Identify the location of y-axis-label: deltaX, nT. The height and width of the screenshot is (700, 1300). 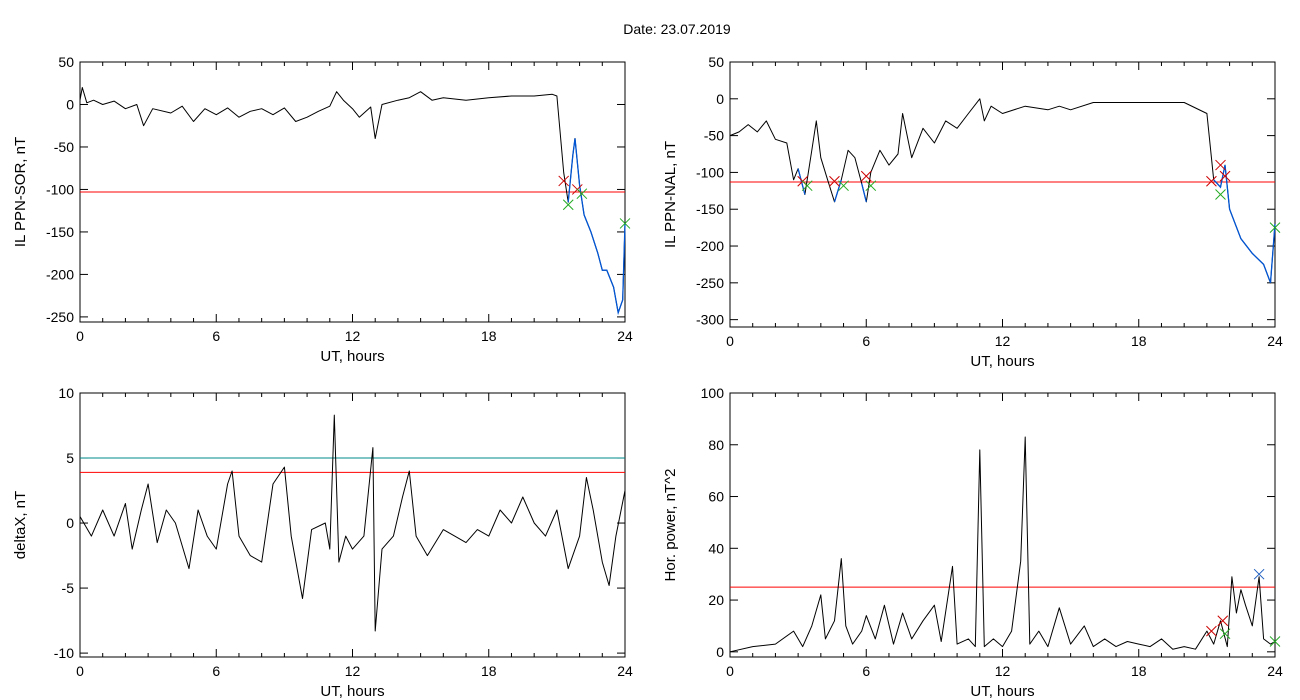
(20, 525).